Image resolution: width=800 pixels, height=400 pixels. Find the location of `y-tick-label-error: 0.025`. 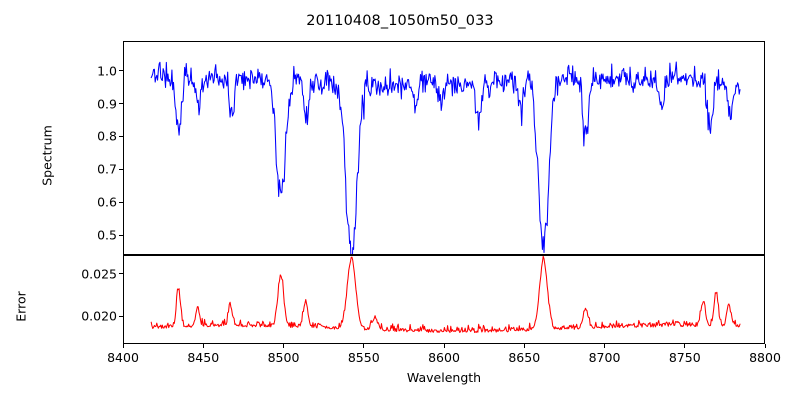

y-tick-label-error: 0.025 is located at coordinates (99, 274).